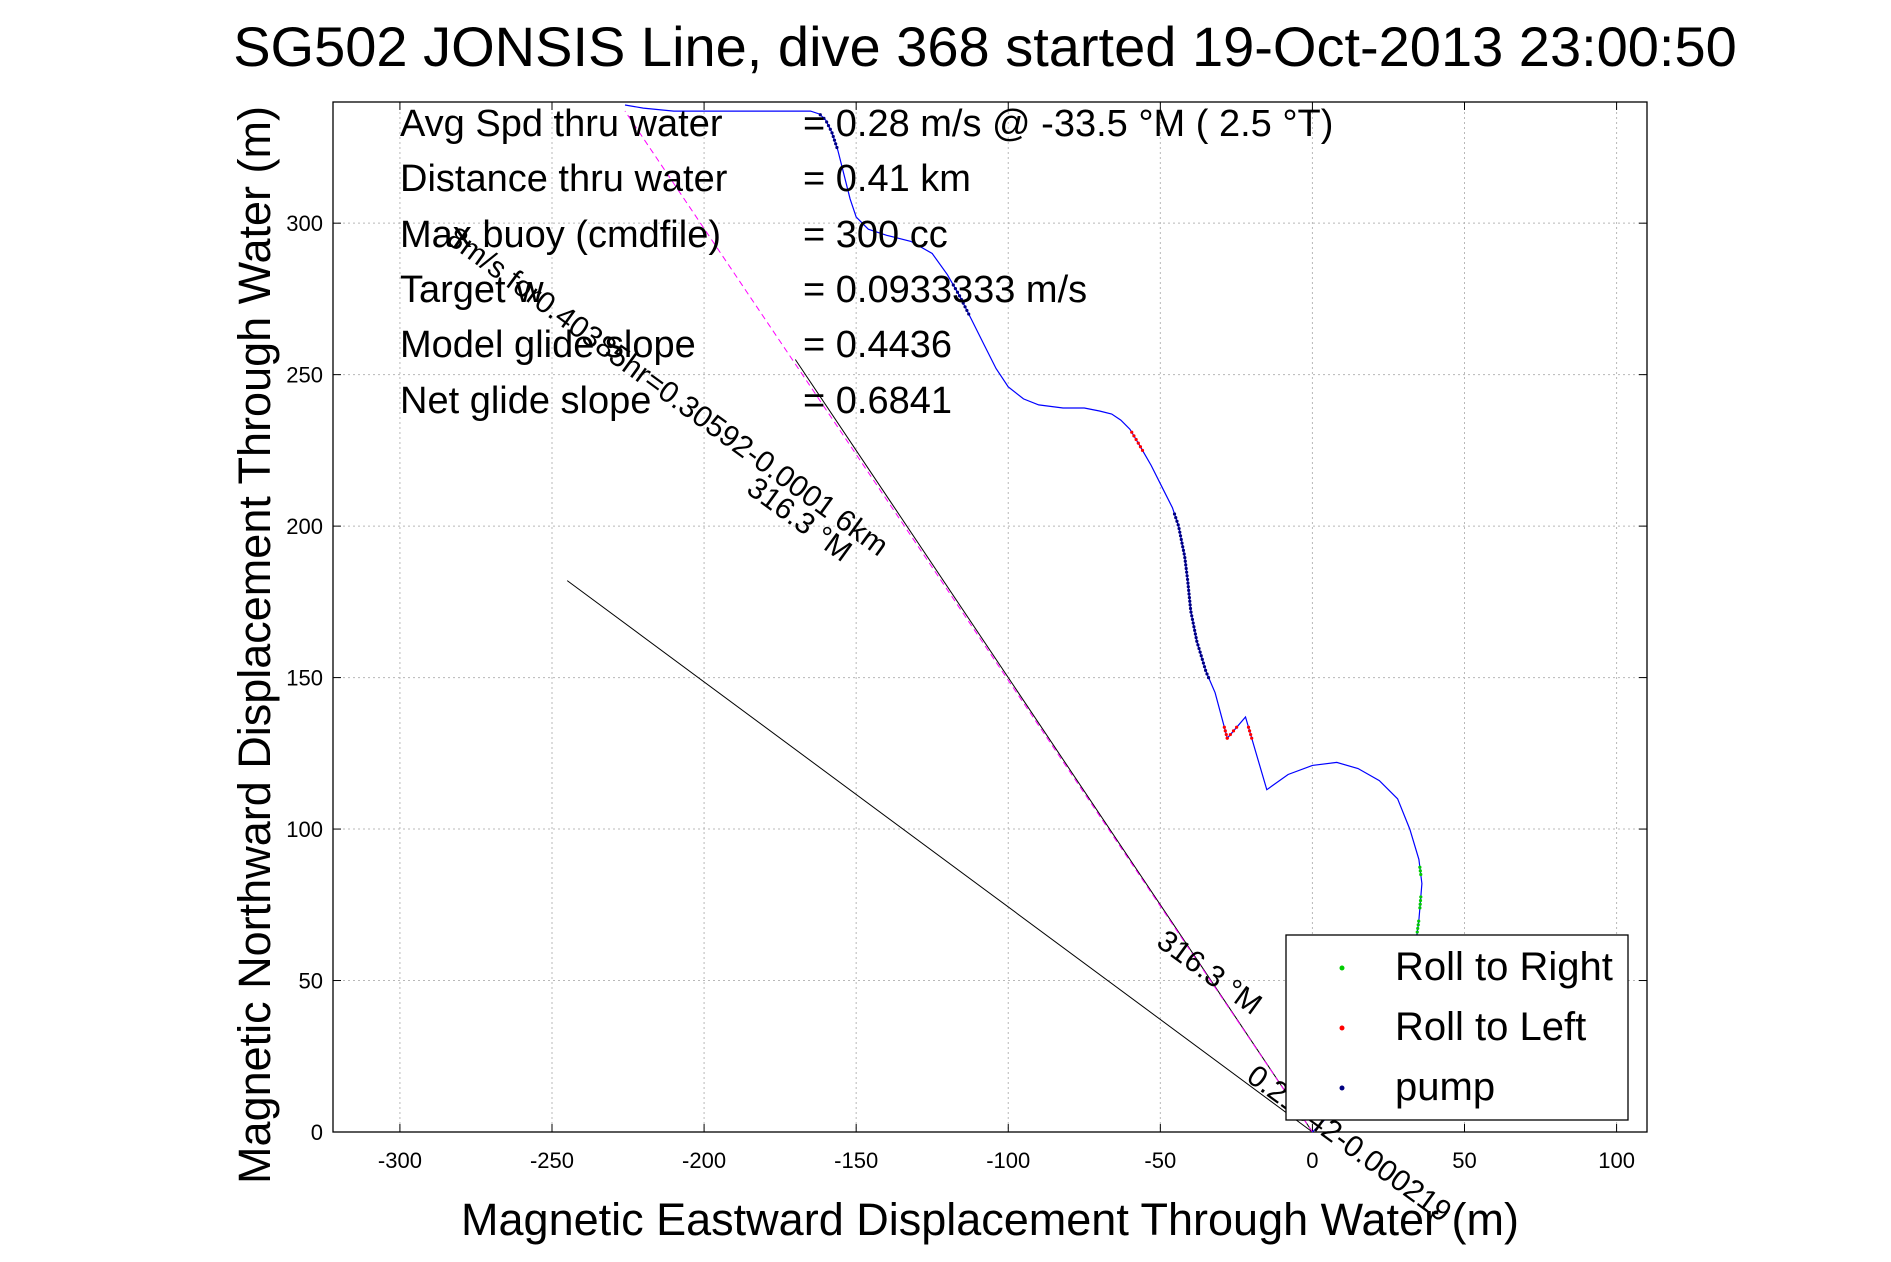  Describe the element at coordinates (1160, 1160) in the screenshot. I see `x-tick-label: -50` at that location.